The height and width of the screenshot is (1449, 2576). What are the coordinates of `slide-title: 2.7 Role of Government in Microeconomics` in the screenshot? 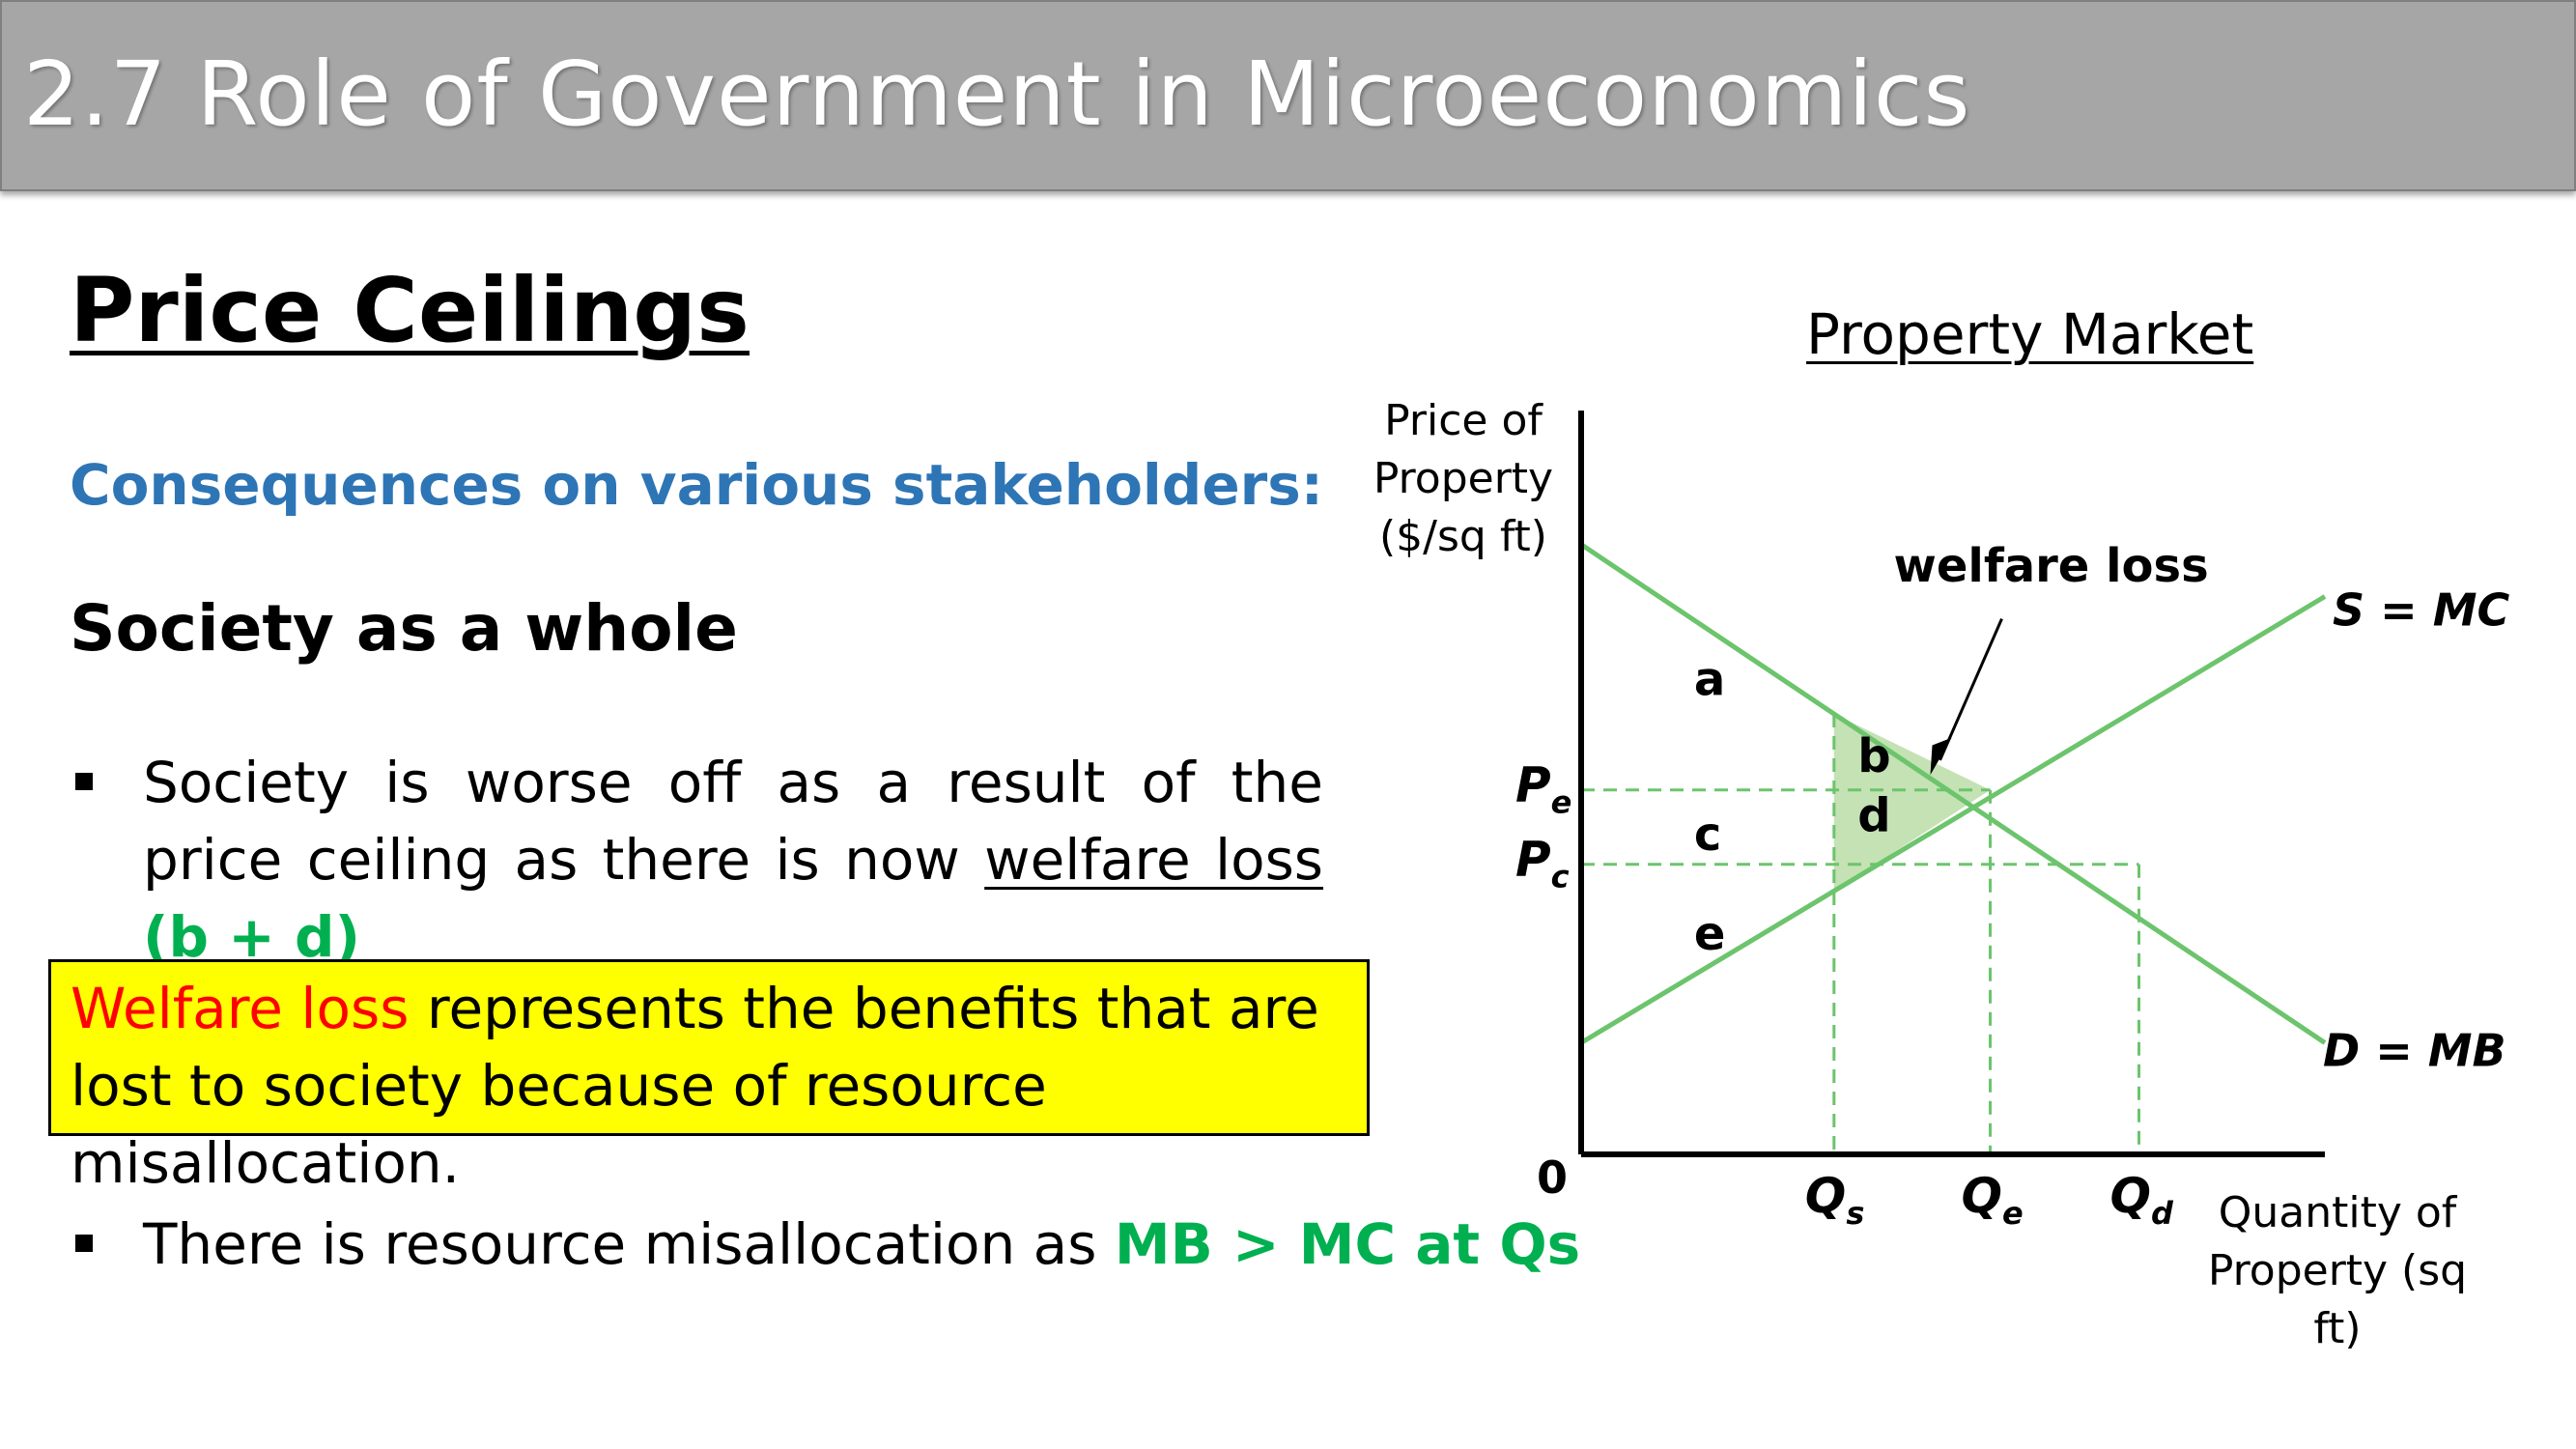 It's located at (997, 94).